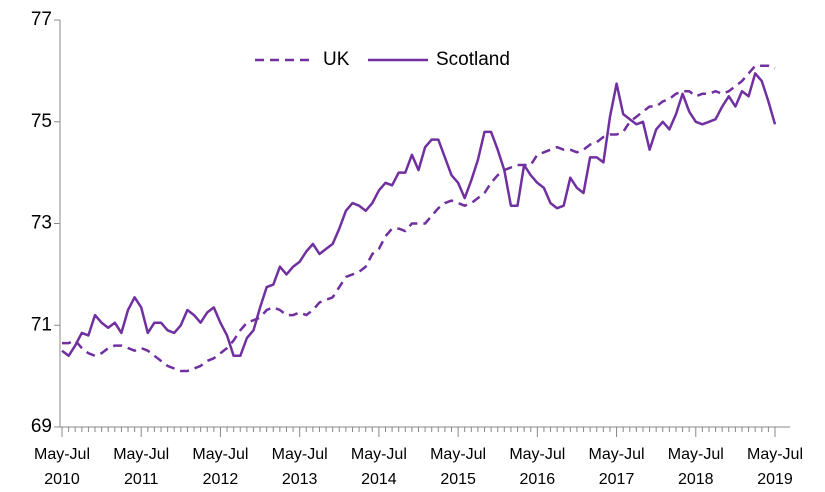  Describe the element at coordinates (617, 467) in the screenshot. I see `x-tick-label: May-Jul 2017` at that location.